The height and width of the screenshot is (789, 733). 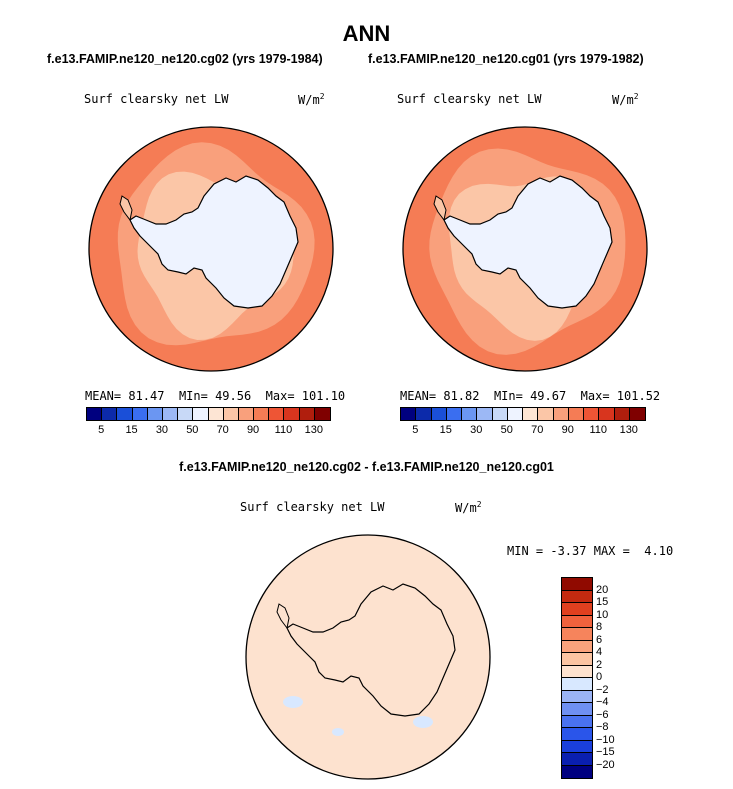 I want to click on panel-right-units: W/m2, so click(x=625, y=99).